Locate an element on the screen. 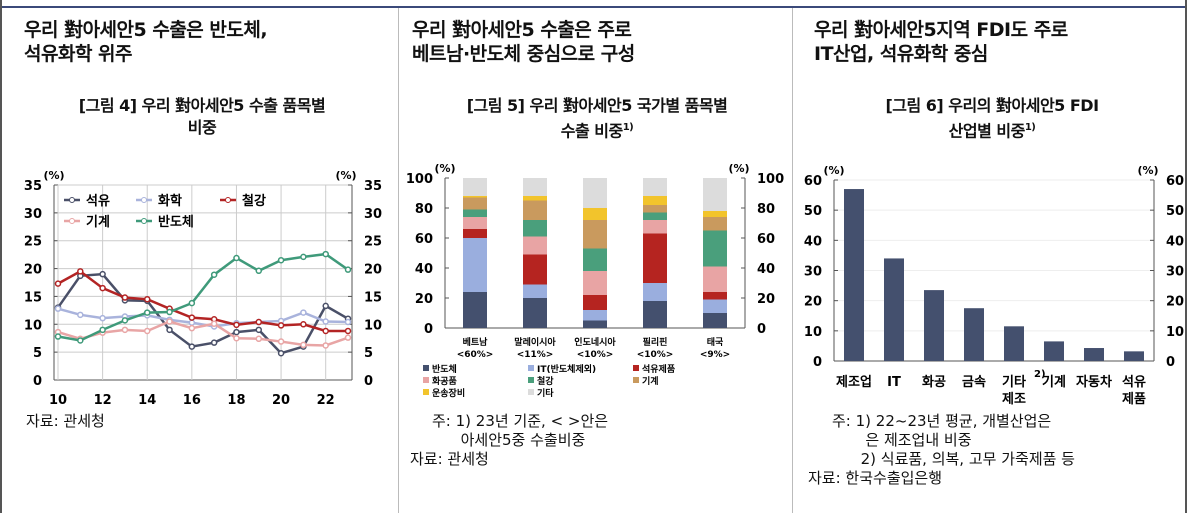  bar-segment-기계 is located at coordinates (475, 203).